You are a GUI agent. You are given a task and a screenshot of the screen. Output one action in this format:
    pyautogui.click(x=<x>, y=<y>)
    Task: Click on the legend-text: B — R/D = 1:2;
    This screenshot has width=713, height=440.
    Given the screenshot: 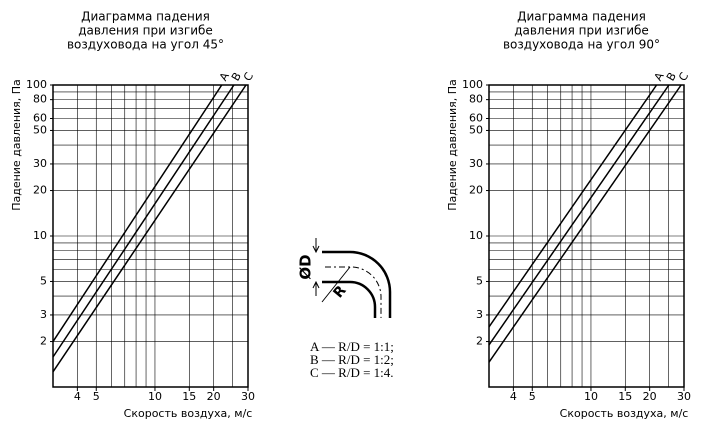 What is the action you would take?
    pyautogui.click(x=352, y=359)
    